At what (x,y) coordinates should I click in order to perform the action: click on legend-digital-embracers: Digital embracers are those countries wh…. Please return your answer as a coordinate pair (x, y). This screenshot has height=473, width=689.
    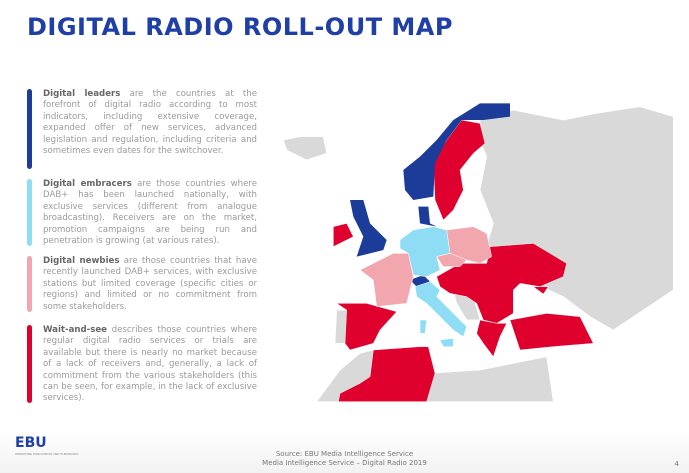
    Looking at the image, I should click on (142, 212).